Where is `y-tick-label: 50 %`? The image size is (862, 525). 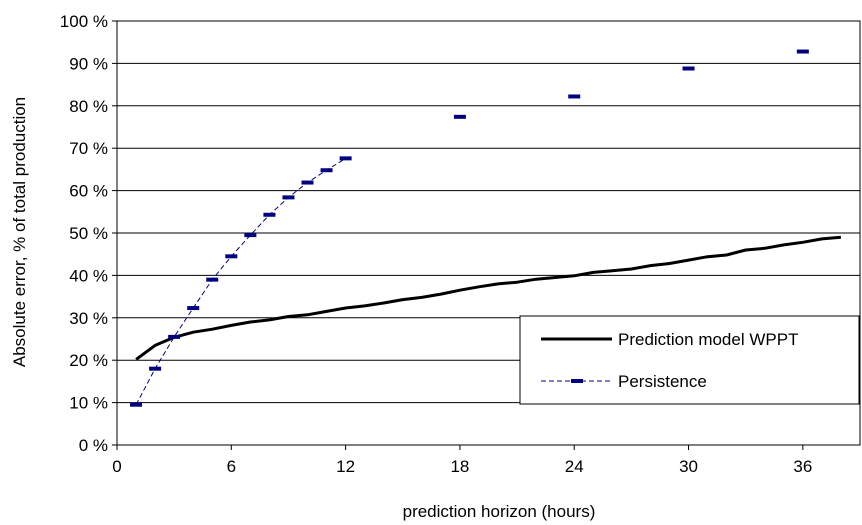
y-tick-label: 50 % is located at coordinates (88, 233).